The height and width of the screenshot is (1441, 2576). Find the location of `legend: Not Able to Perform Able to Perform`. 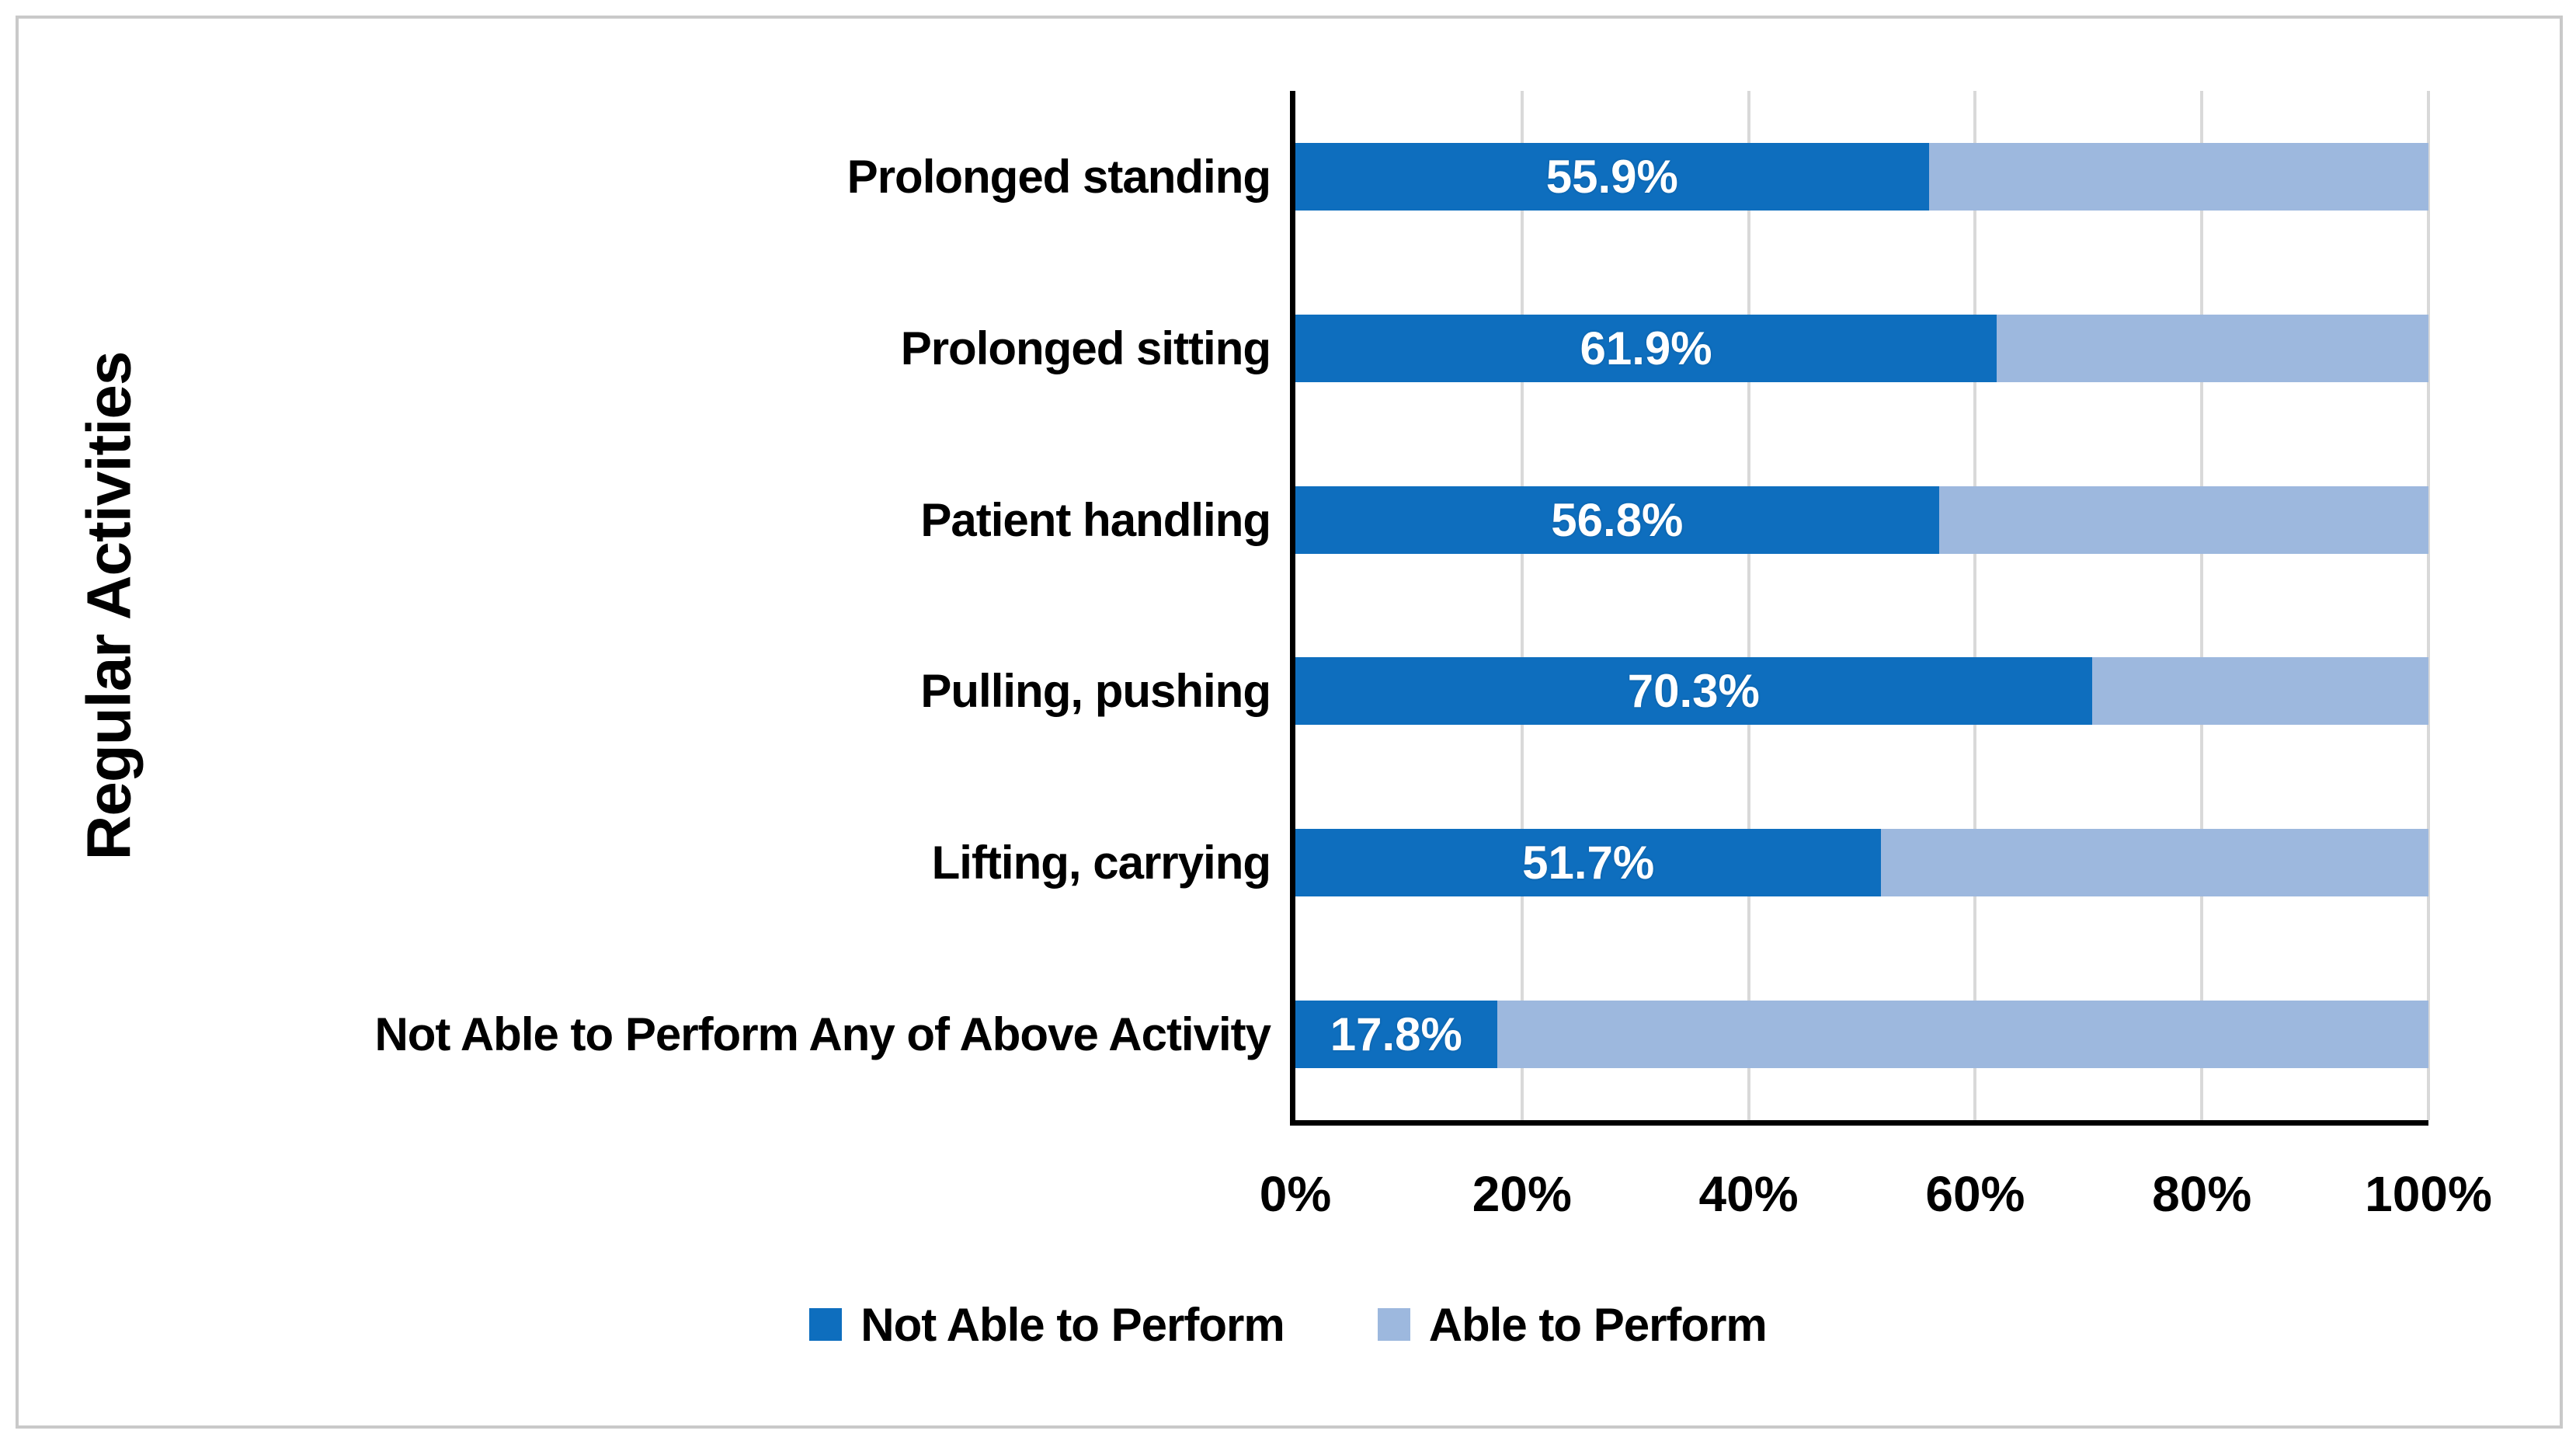

legend: Not Able to Perform Able to Perform is located at coordinates (1288, 1324).